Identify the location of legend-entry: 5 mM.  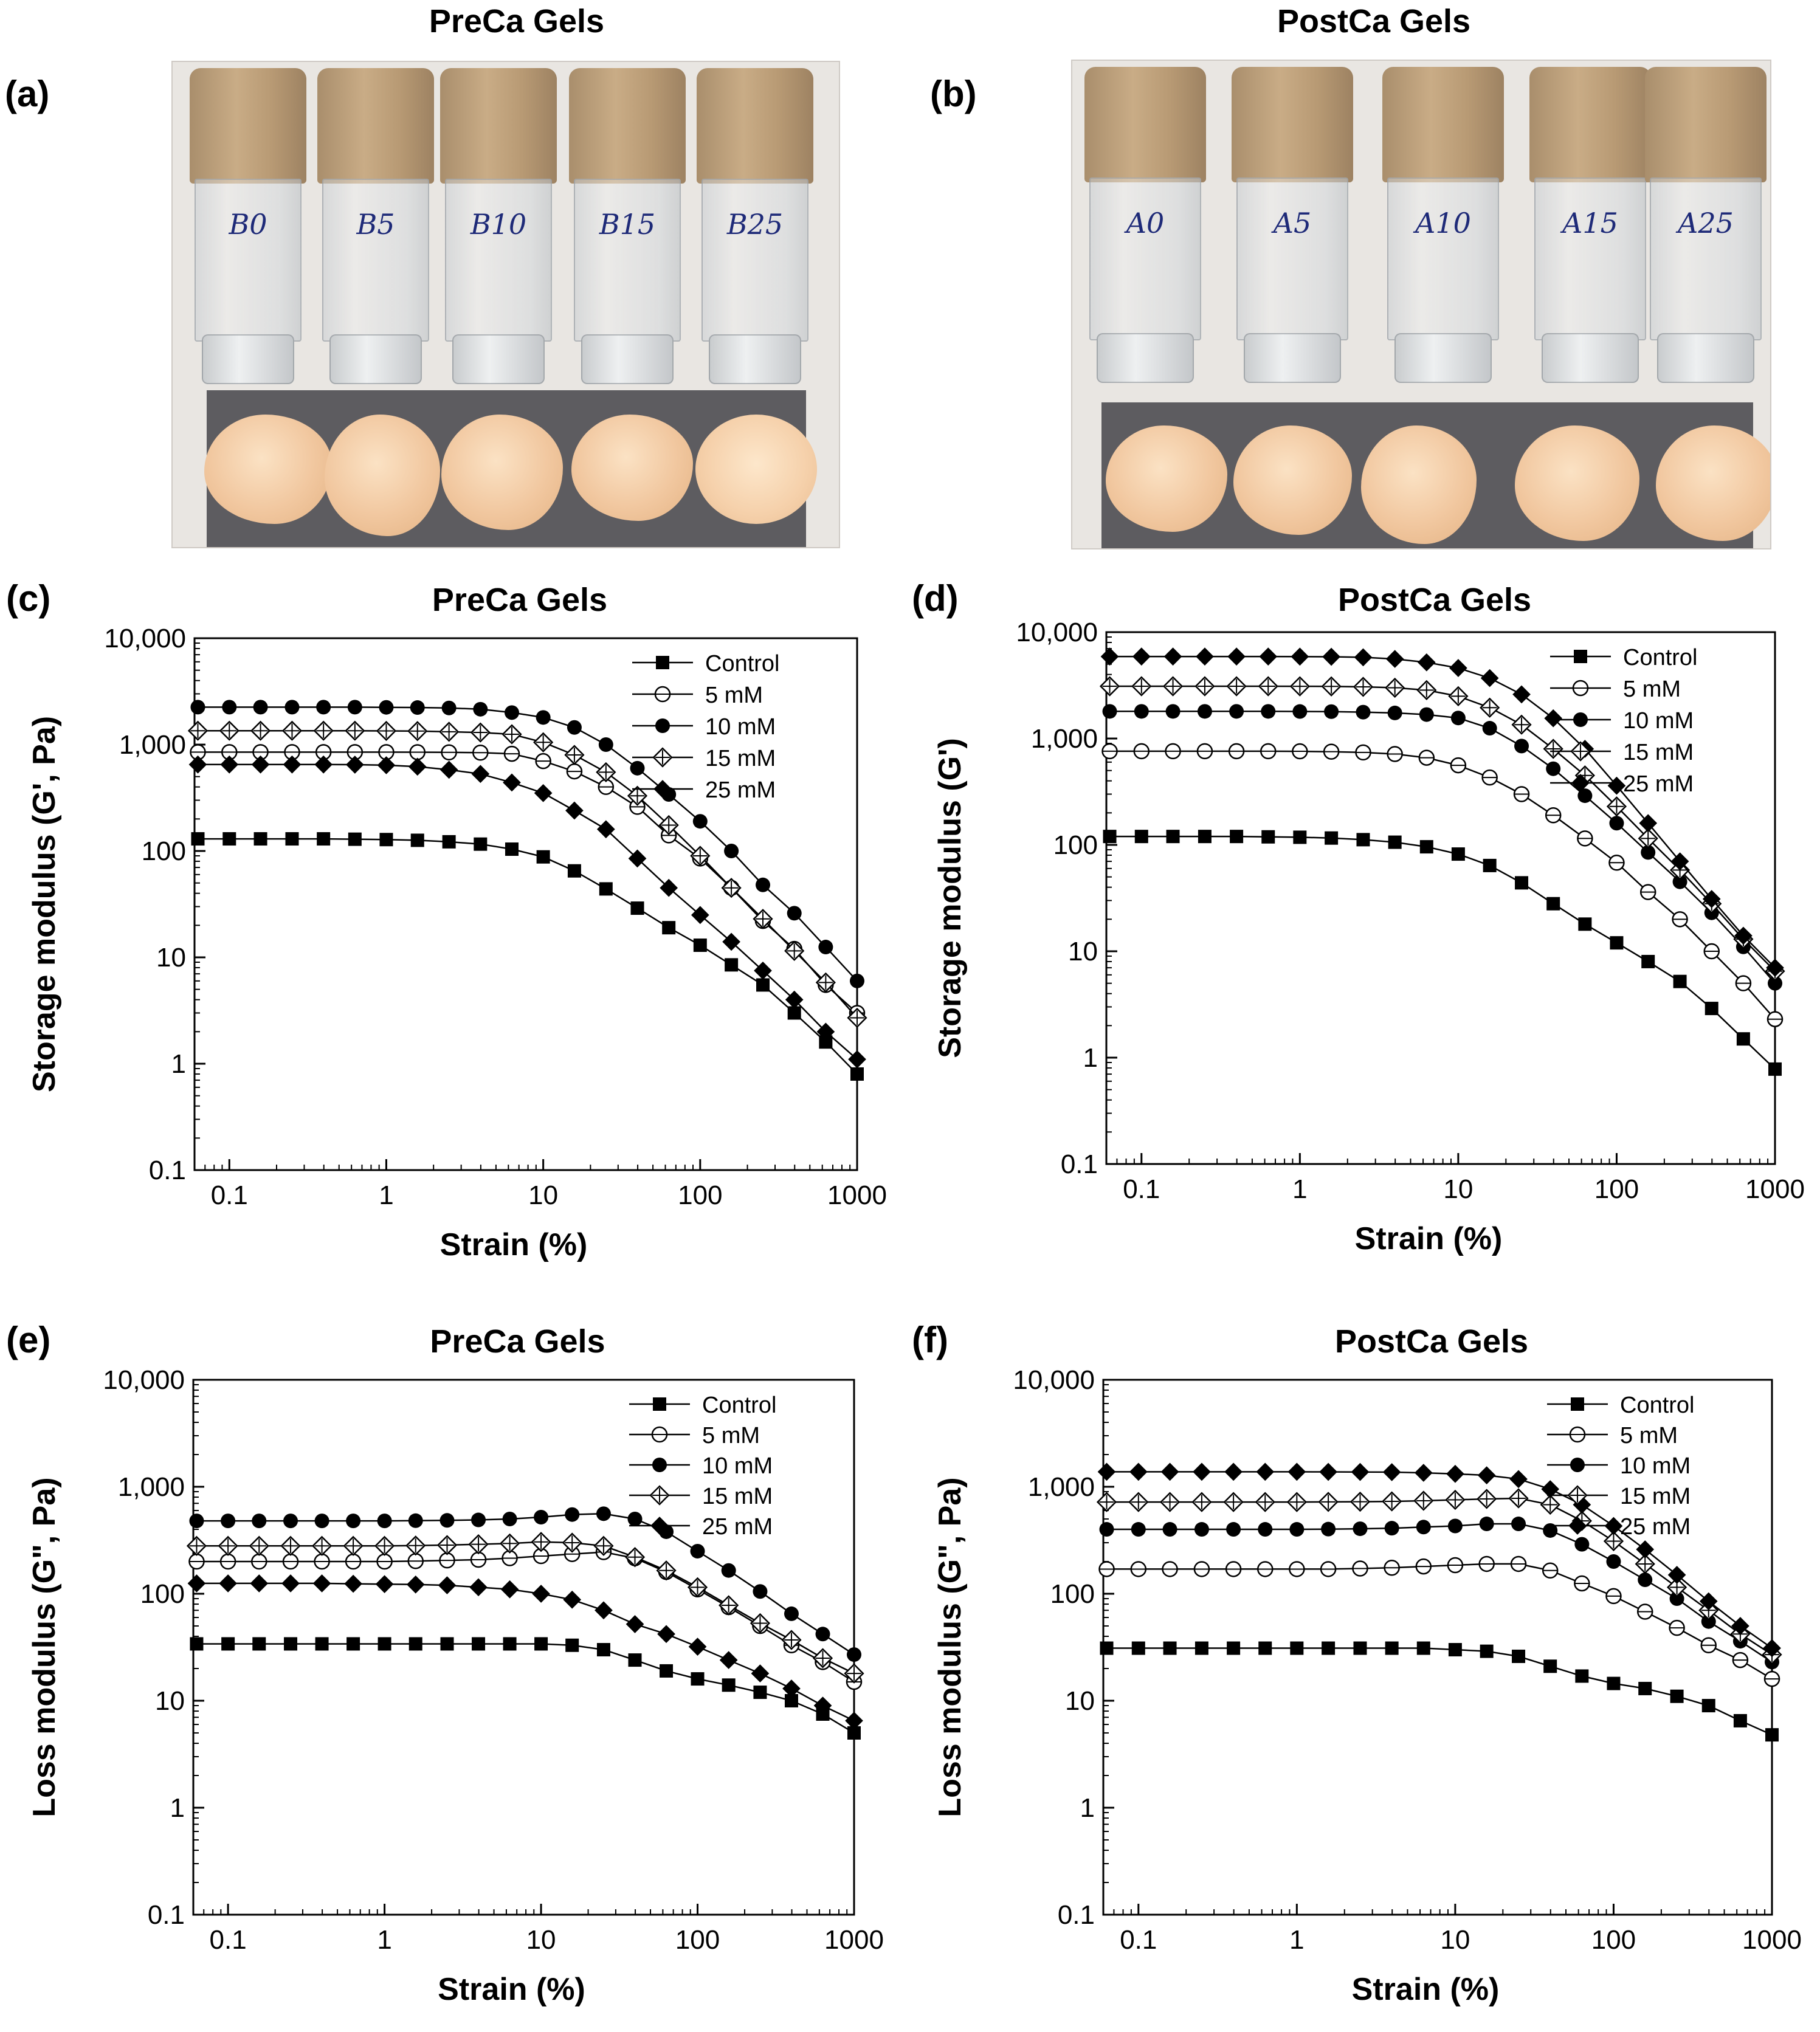
(734, 695).